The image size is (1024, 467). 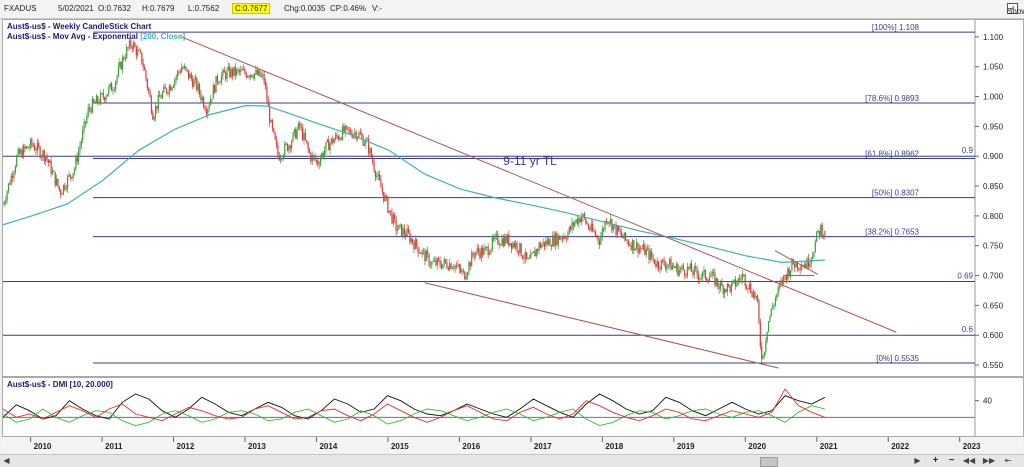 What do you see at coordinates (951, 460) in the screenshot?
I see `zoom-out-icon: −` at bounding box center [951, 460].